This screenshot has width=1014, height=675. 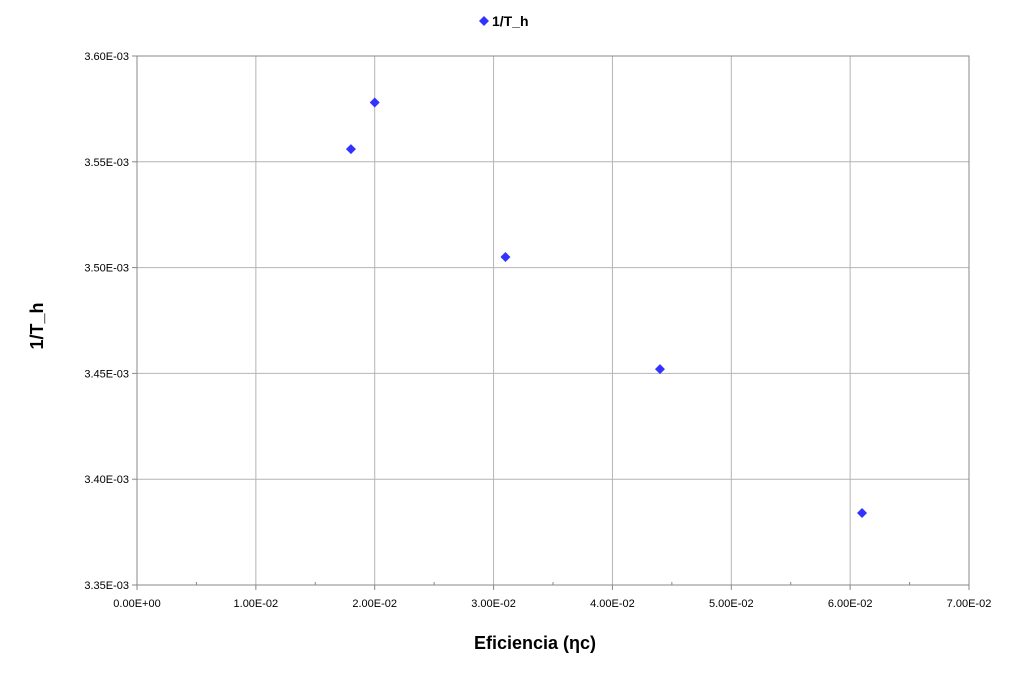 I want to click on y-axis-title: 1/T_h, so click(x=37, y=325).